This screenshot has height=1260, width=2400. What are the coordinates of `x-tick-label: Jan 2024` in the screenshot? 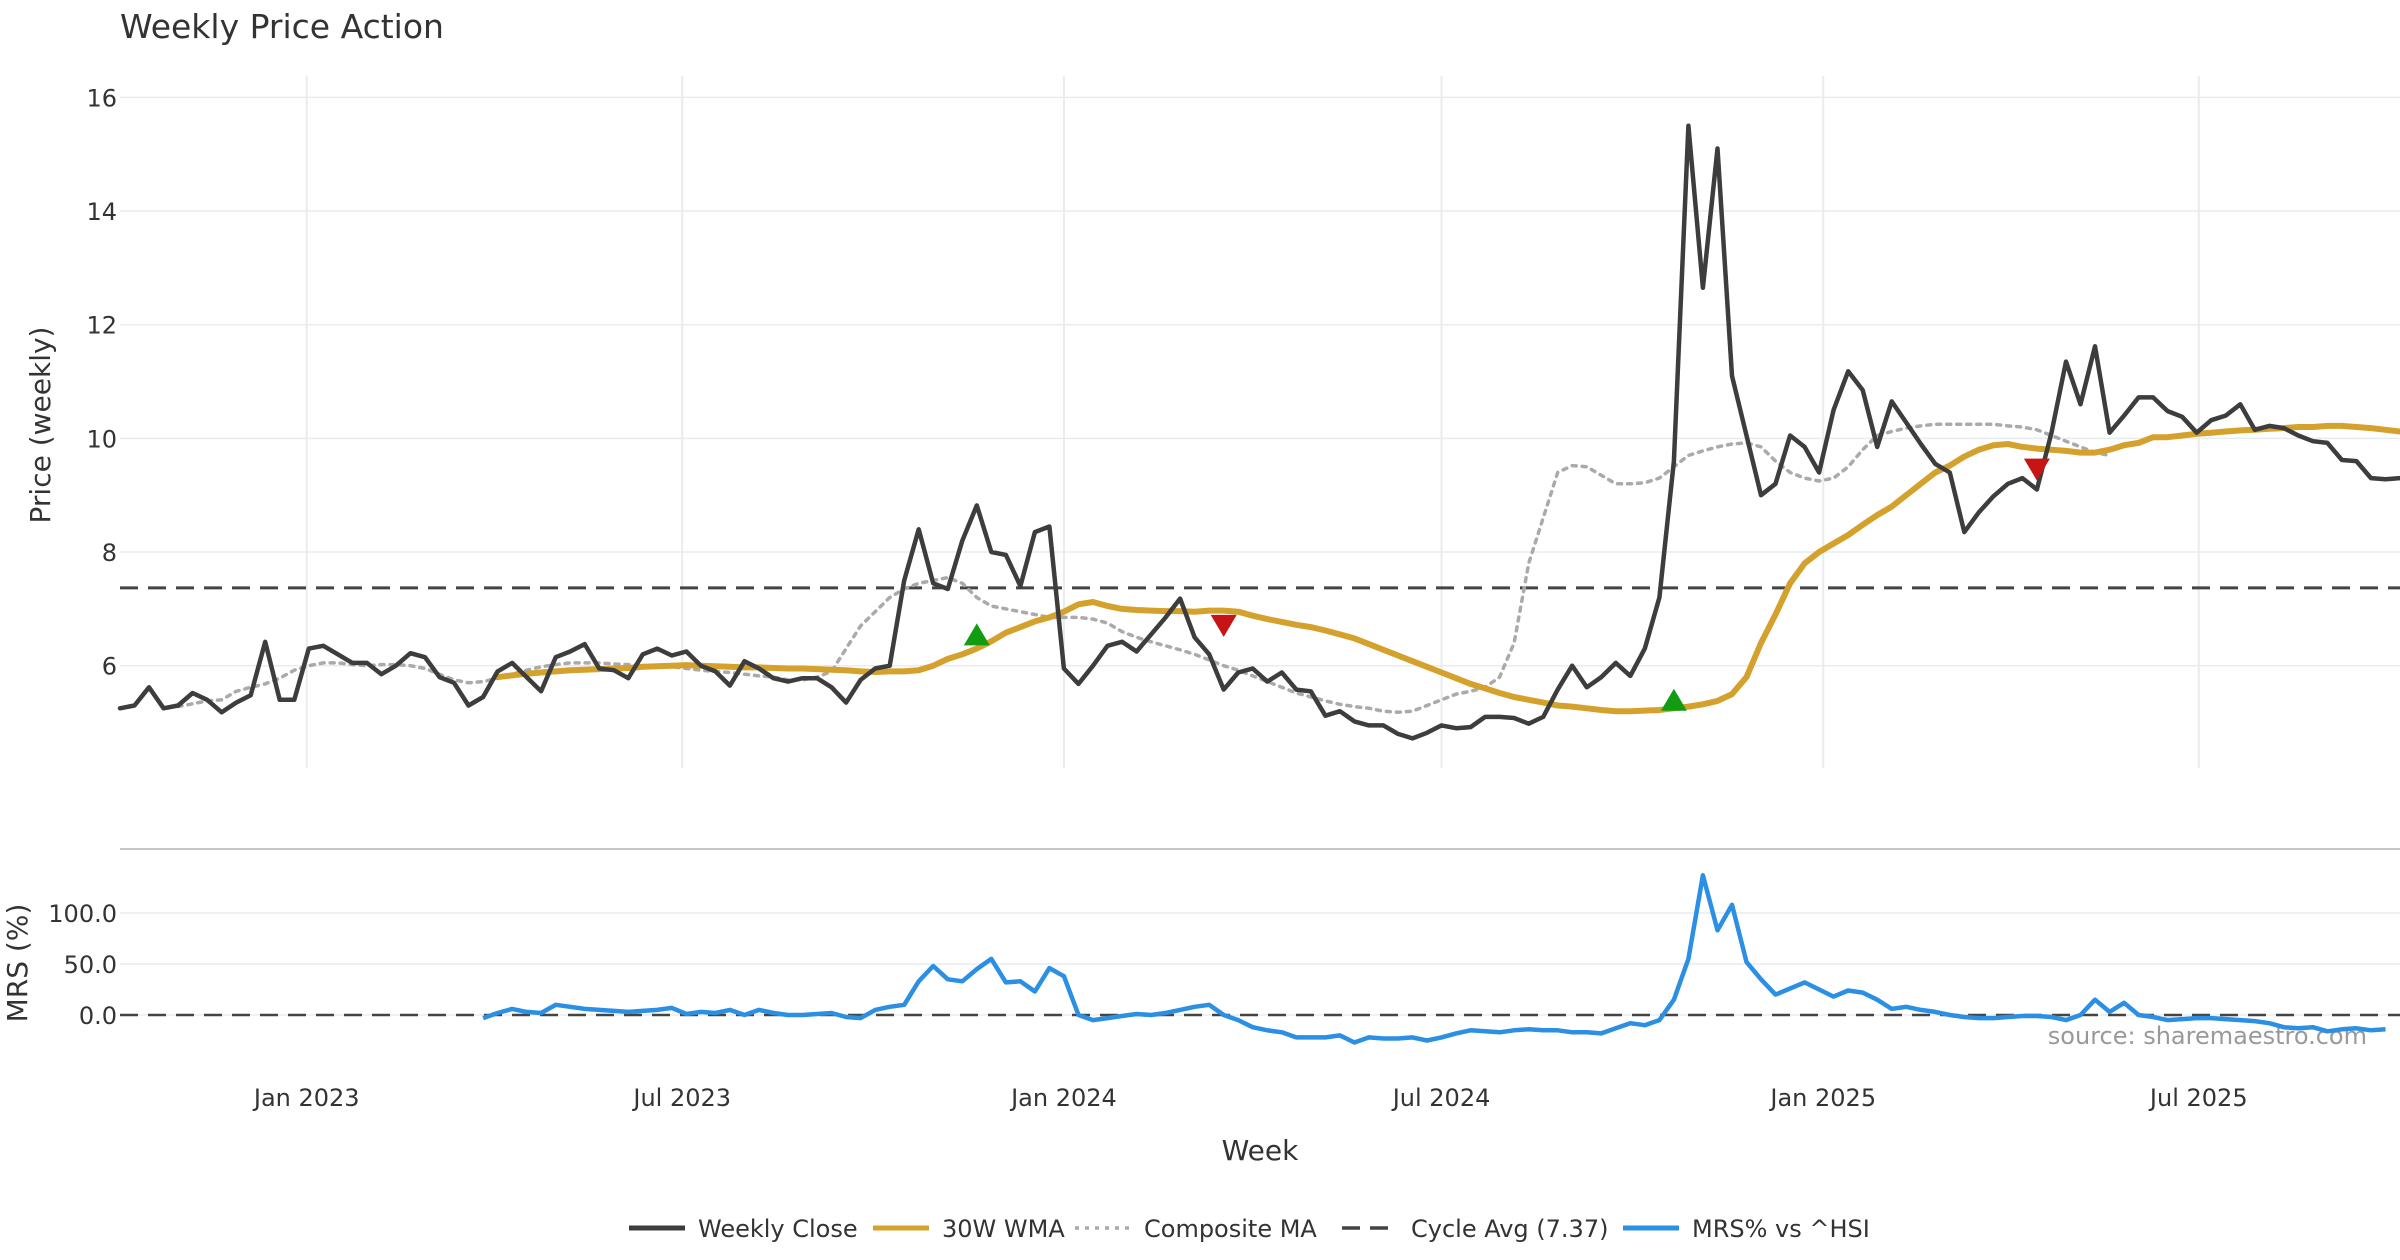 It's located at (1063, 1098).